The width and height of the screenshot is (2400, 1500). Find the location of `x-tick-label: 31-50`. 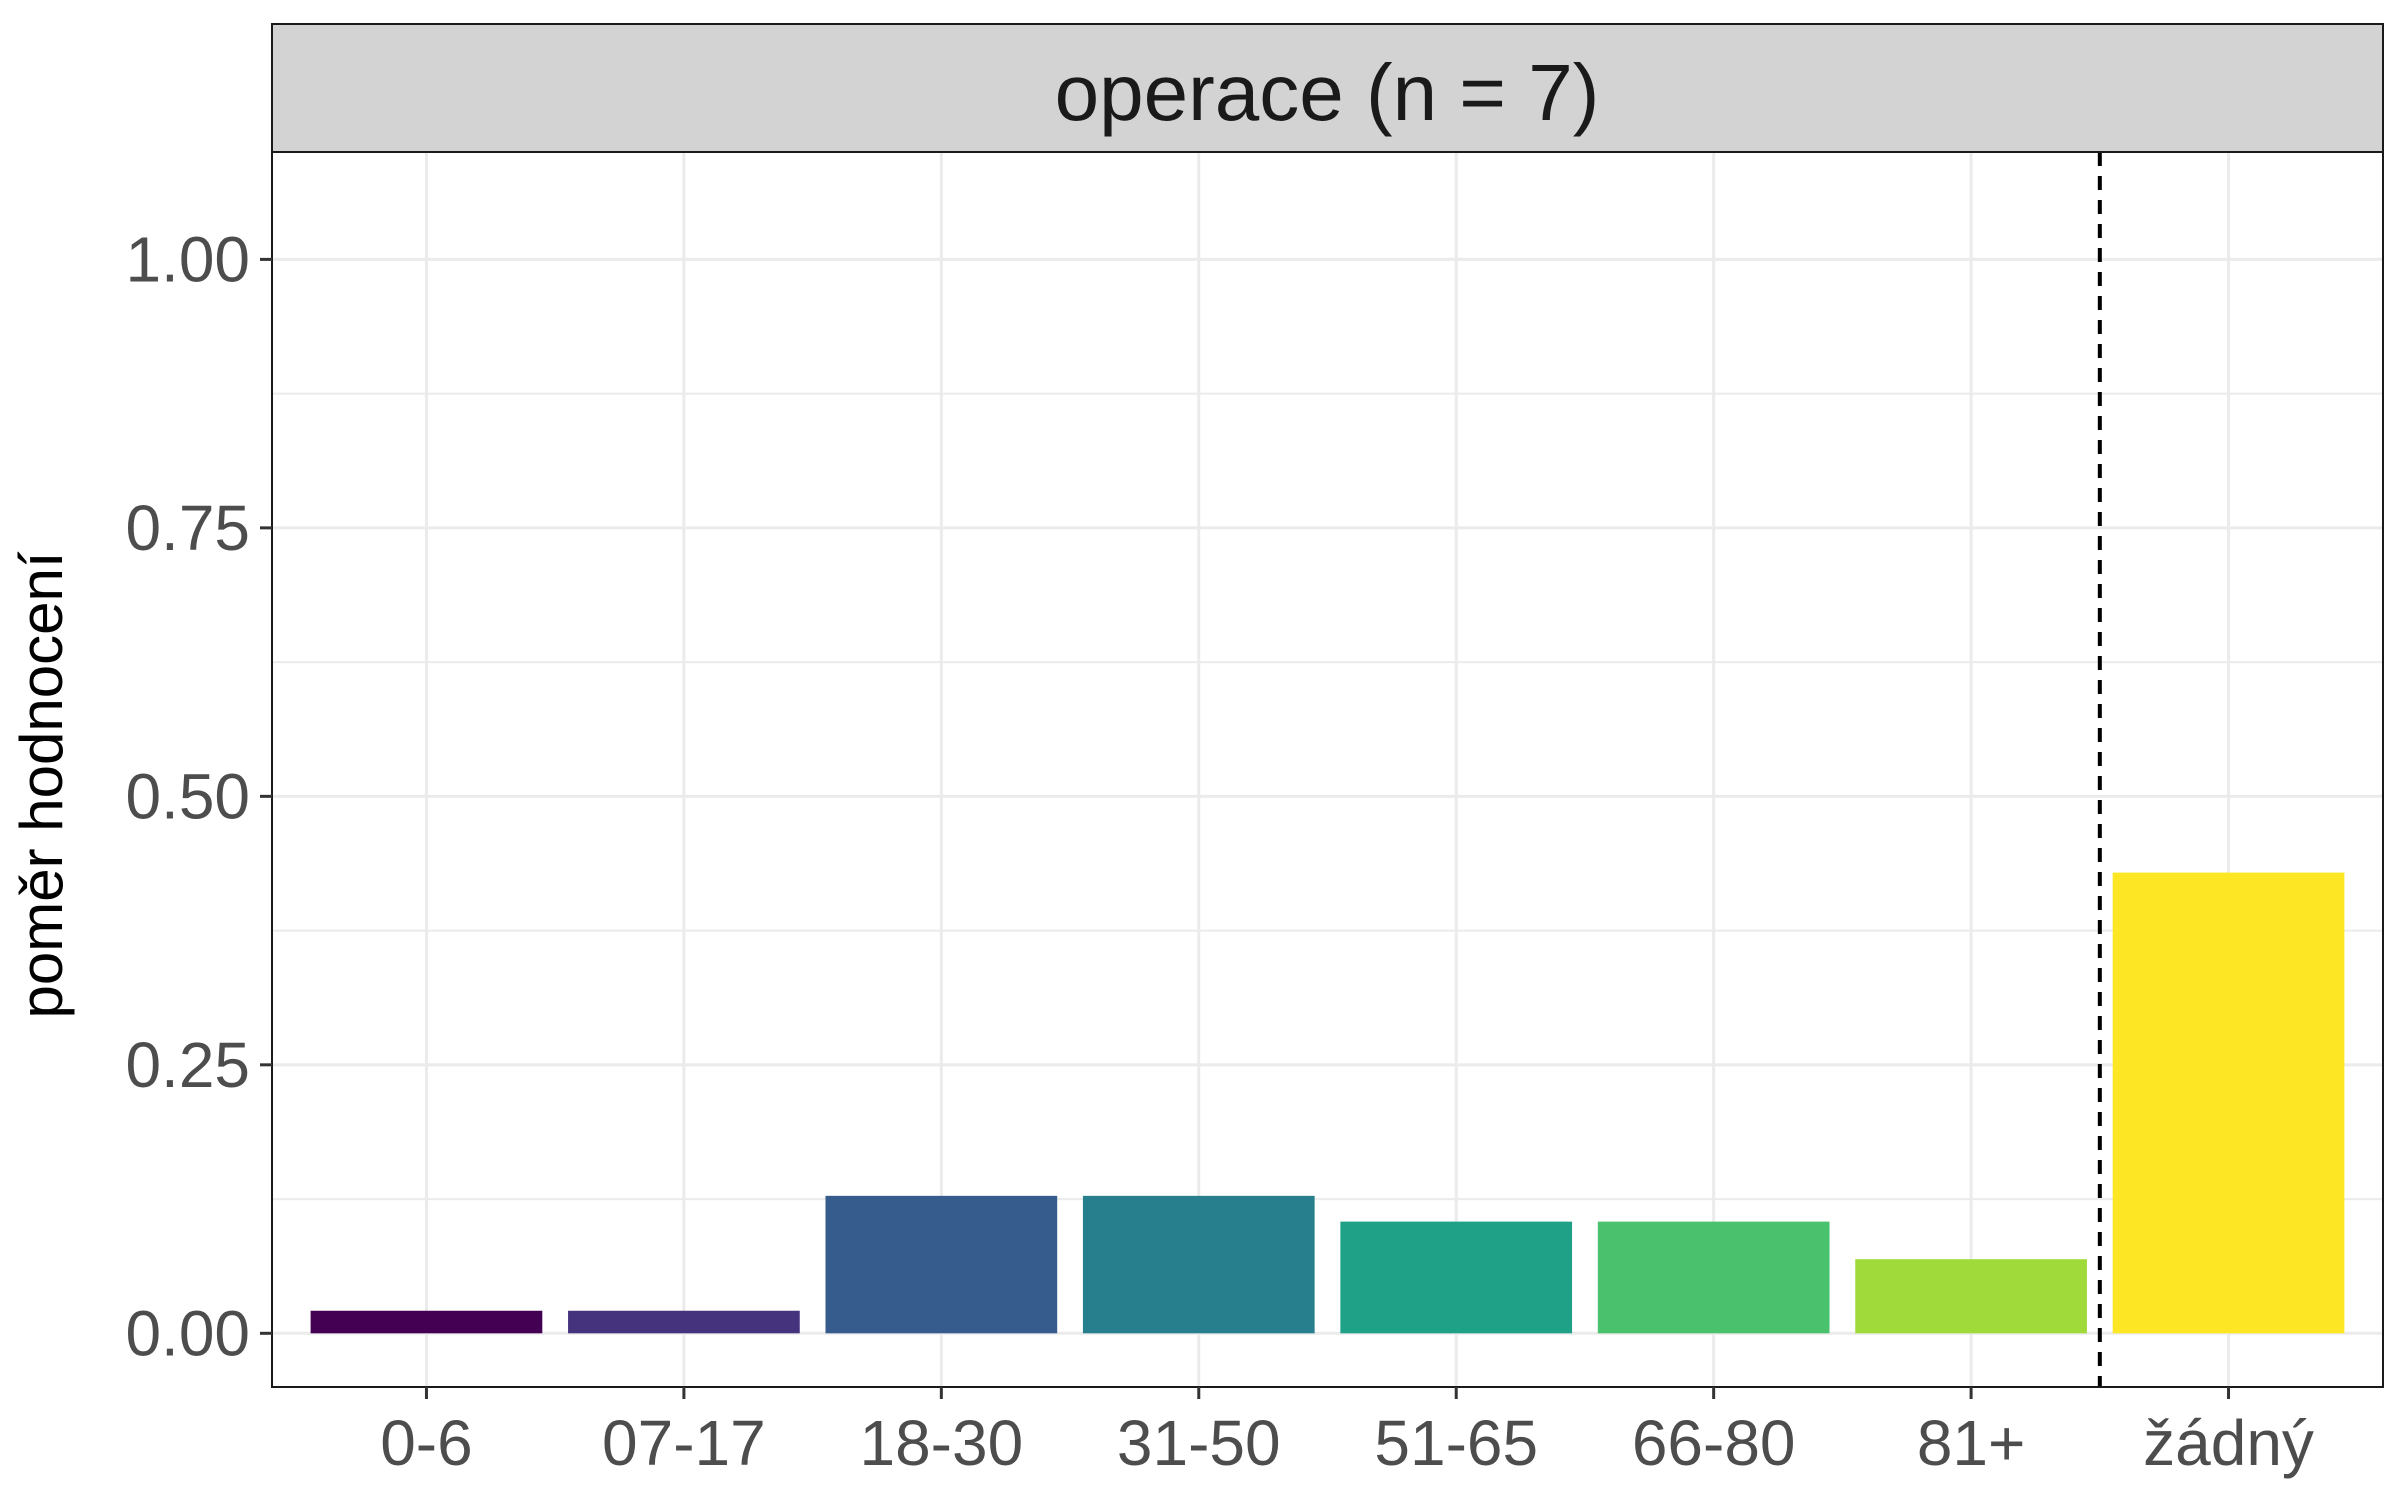

x-tick-label: 31-50 is located at coordinates (1199, 1443).